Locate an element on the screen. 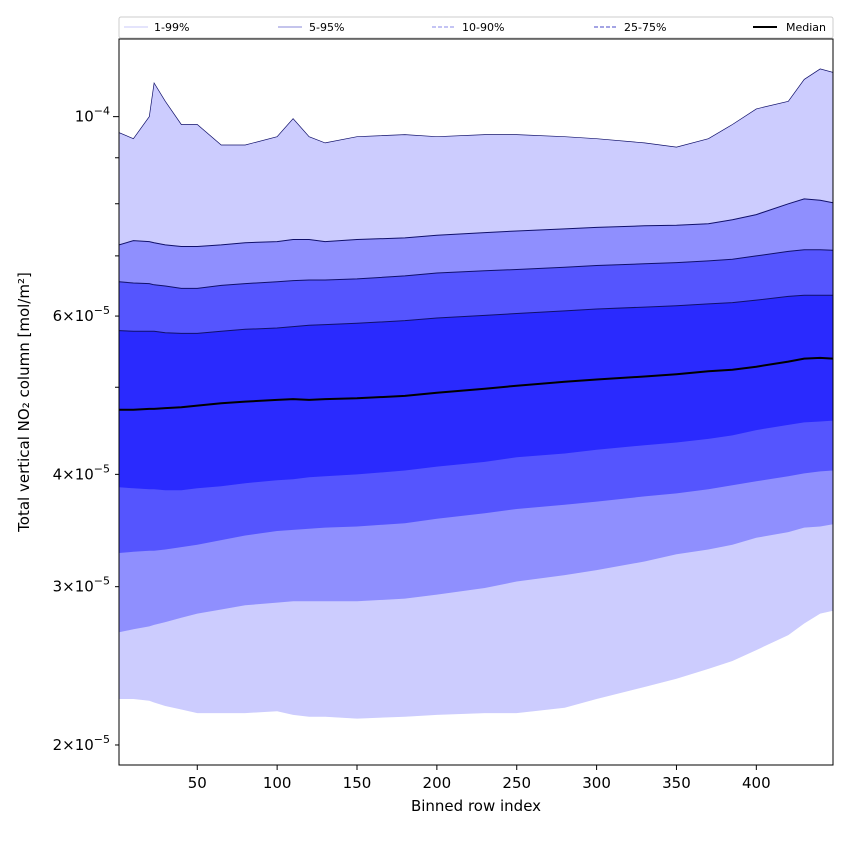 This screenshot has width=850, height=854. legend-frame is located at coordinates (476, 27).